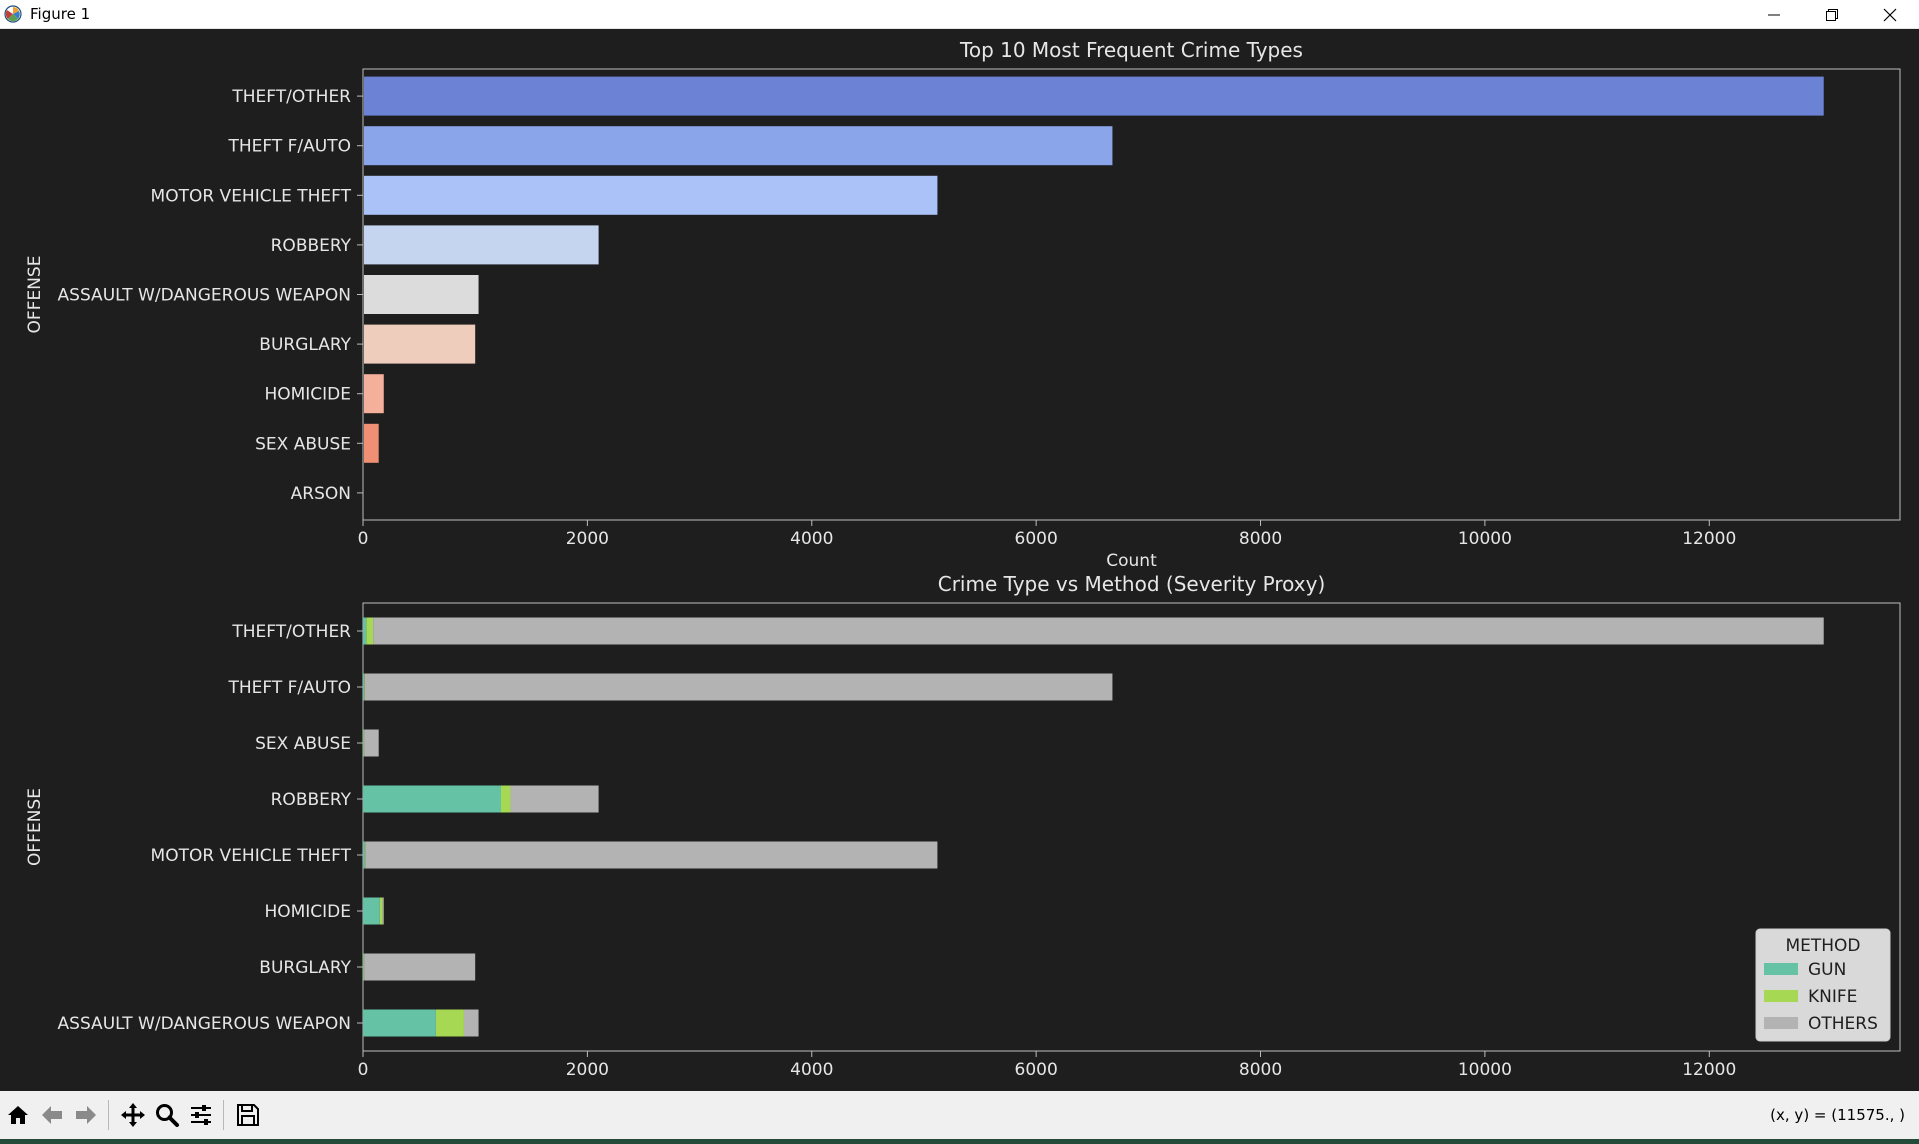 The width and height of the screenshot is (1919, 1144). I want to click on legend-box, so click(1823, 985).